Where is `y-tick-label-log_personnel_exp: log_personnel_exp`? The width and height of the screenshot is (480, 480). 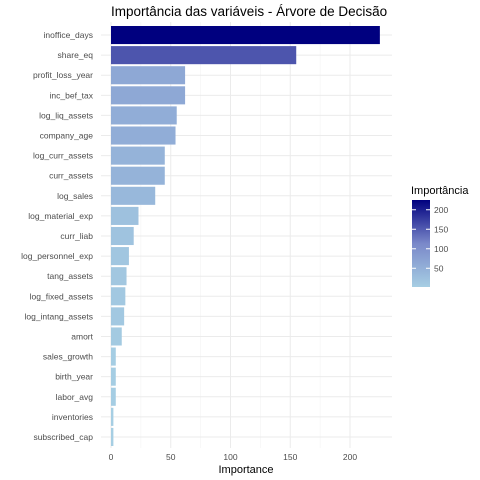
y-tick-label-log_personnel_exp: log_personnel_exp is located at coordinates (57, 256).